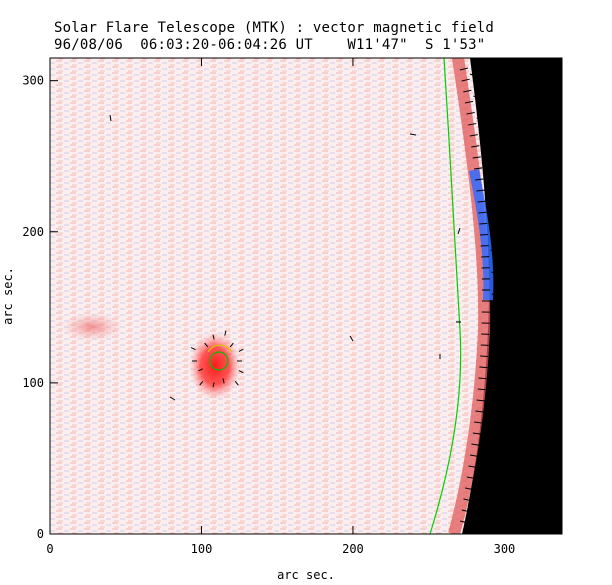 This screenshot has height=585, width=612. What do you see at coordinates (219, 361) in the screenshot?
I see `sunspot-contour` at bounding box center [219, 361].